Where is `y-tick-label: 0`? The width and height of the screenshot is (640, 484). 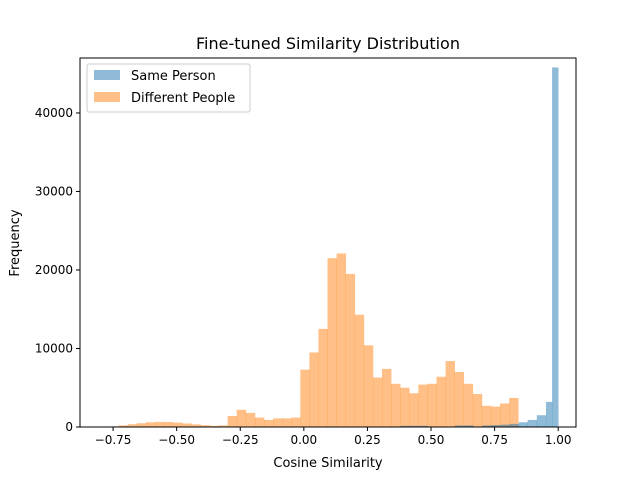 y-tick-label: 0 is located at coordinates (69, 427).